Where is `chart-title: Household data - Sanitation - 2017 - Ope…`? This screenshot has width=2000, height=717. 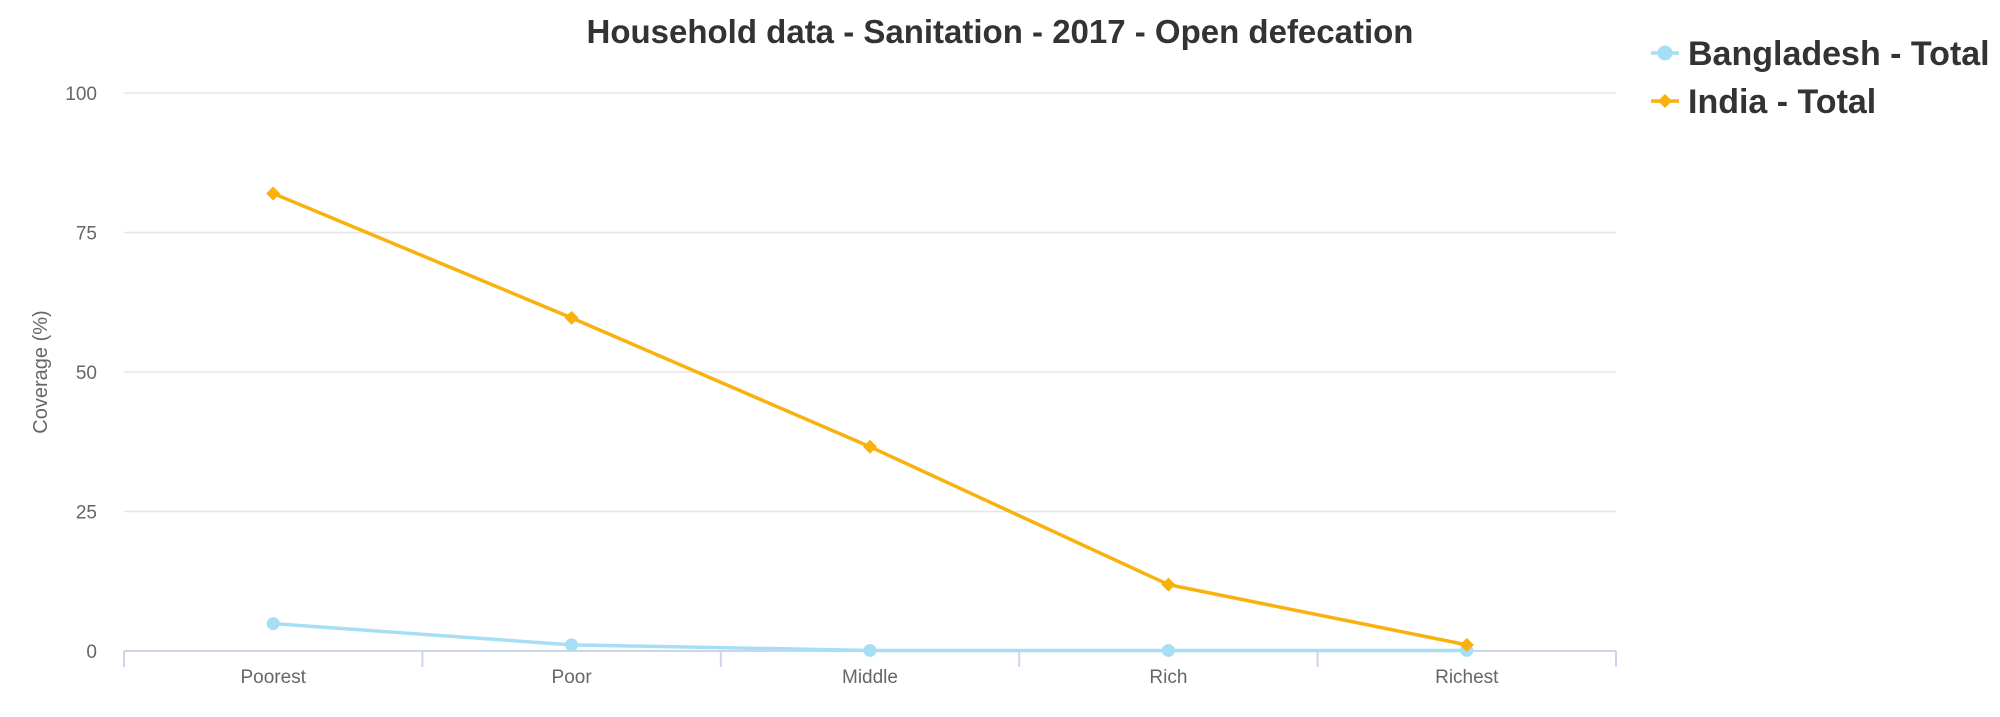 chart-title: Household data - Sanitation - 2017 - Ope… is located at coordinates (1000, 31).